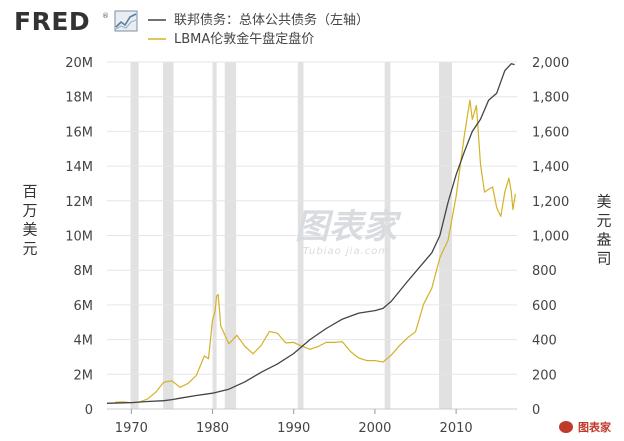 The image size is (624, 441). Describe the element at coordinates (544, 375) in the screenshot. I see `right-tick-label: 200` at that location.